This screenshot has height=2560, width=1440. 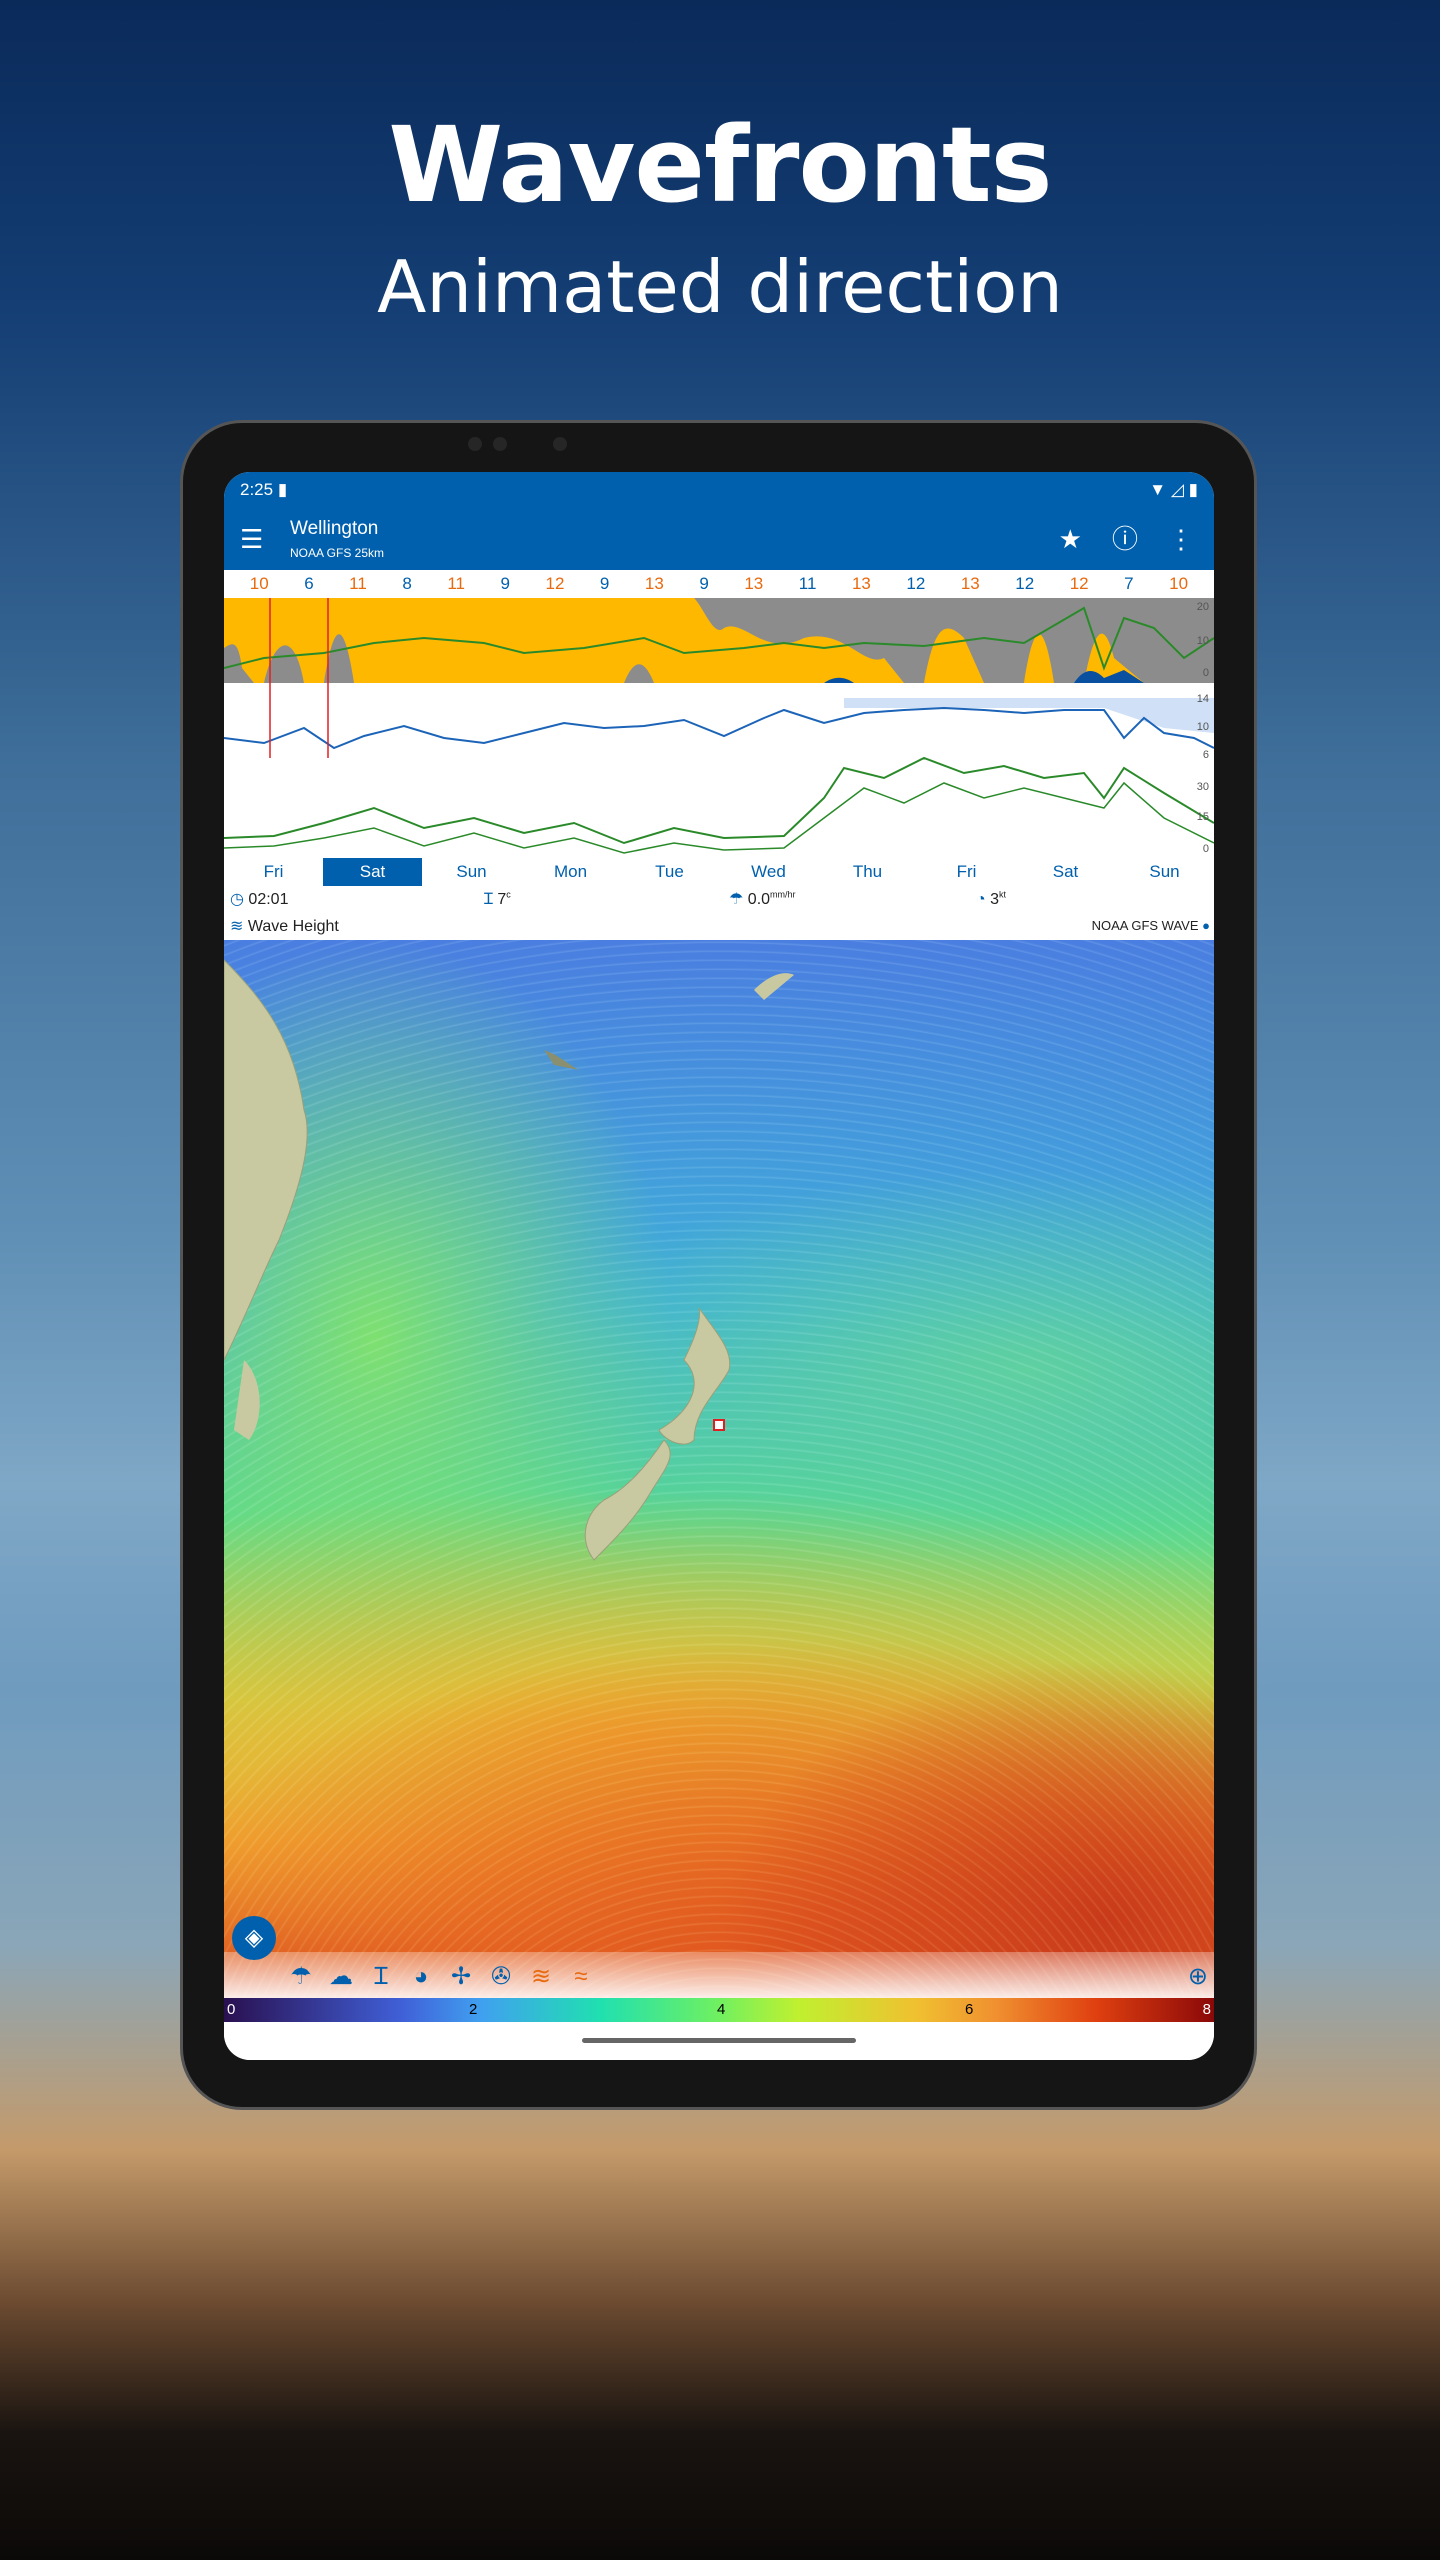 I want to click on hour-value: 7, so click(x=1129, y=583).